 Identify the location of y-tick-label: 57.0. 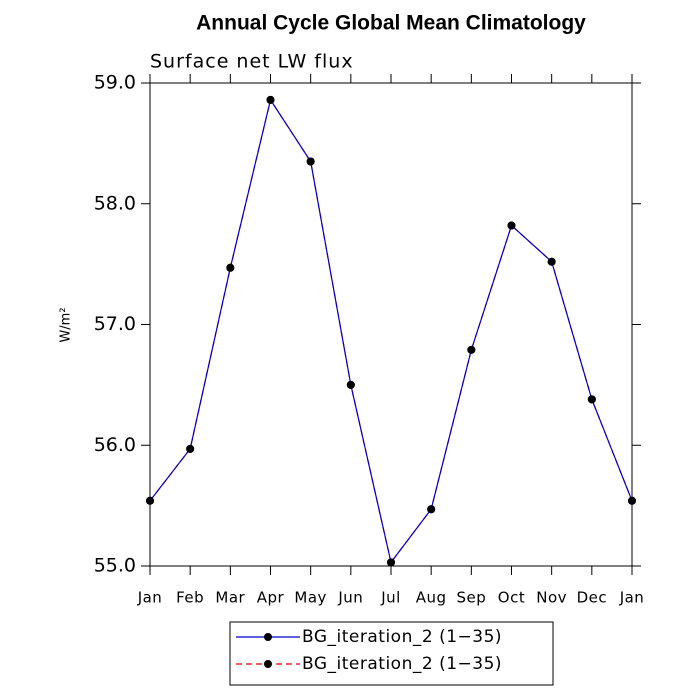
(115, 324).